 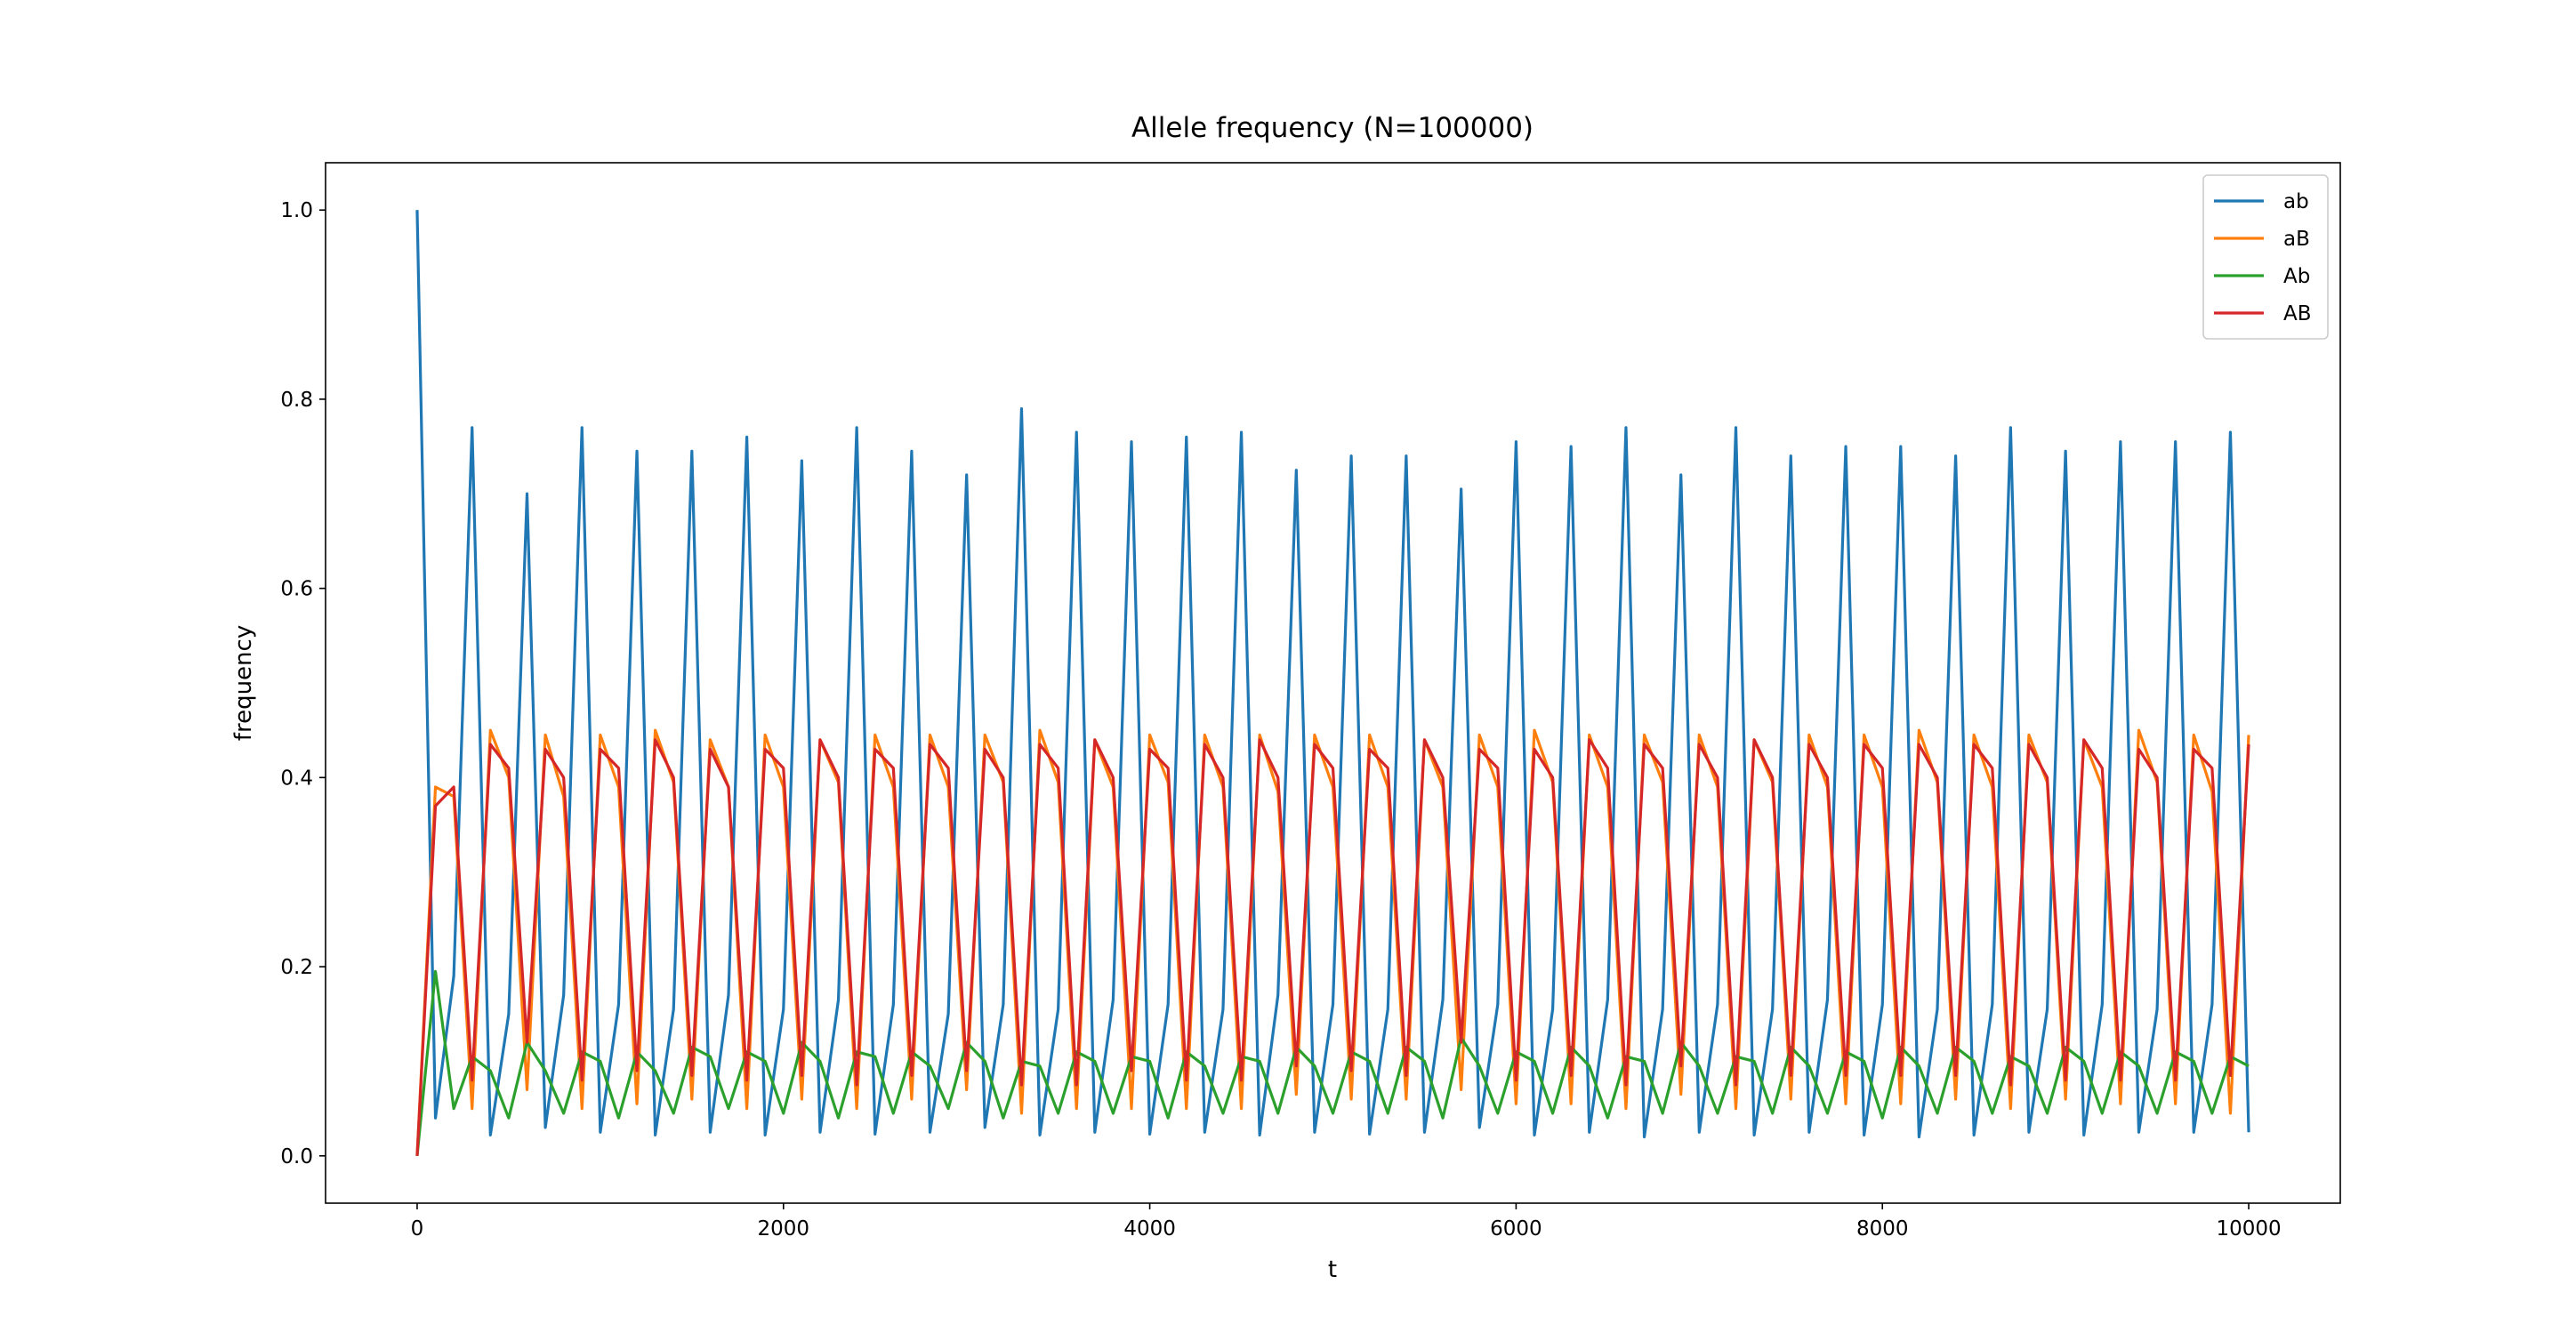 I want to click on y-tick-label: 0.0, so click(x=296, y=1156).